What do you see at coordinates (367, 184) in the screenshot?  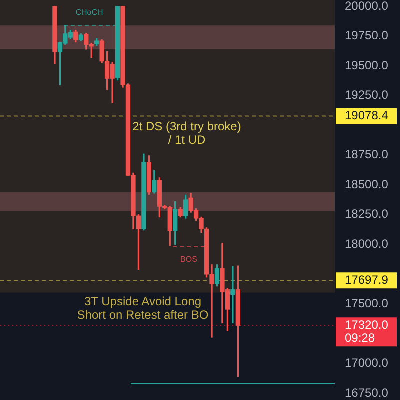 I see `y-tick-label: 18500.0` at bounding box center [367, 184].